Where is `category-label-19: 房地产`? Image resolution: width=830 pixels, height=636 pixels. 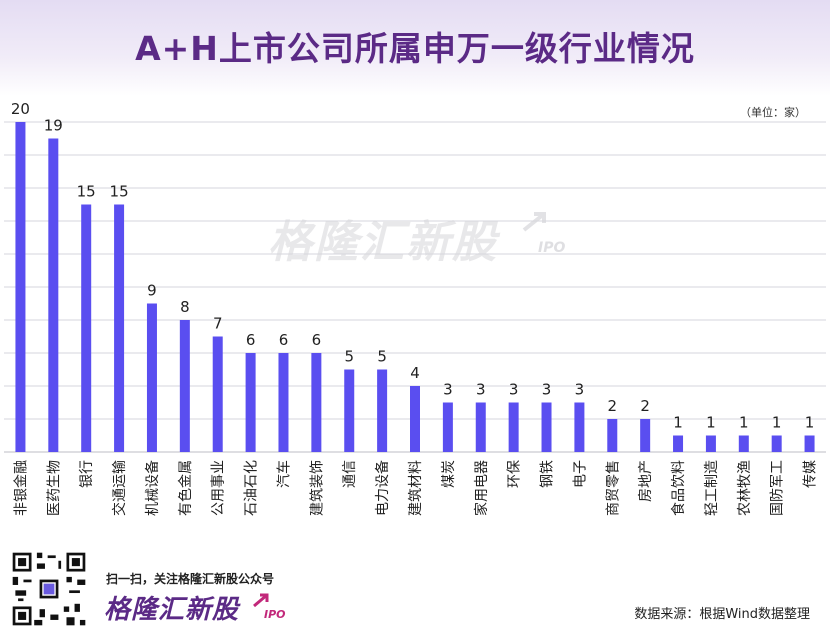 category-label-19: 房地产 is located at coordinates (646, 481).